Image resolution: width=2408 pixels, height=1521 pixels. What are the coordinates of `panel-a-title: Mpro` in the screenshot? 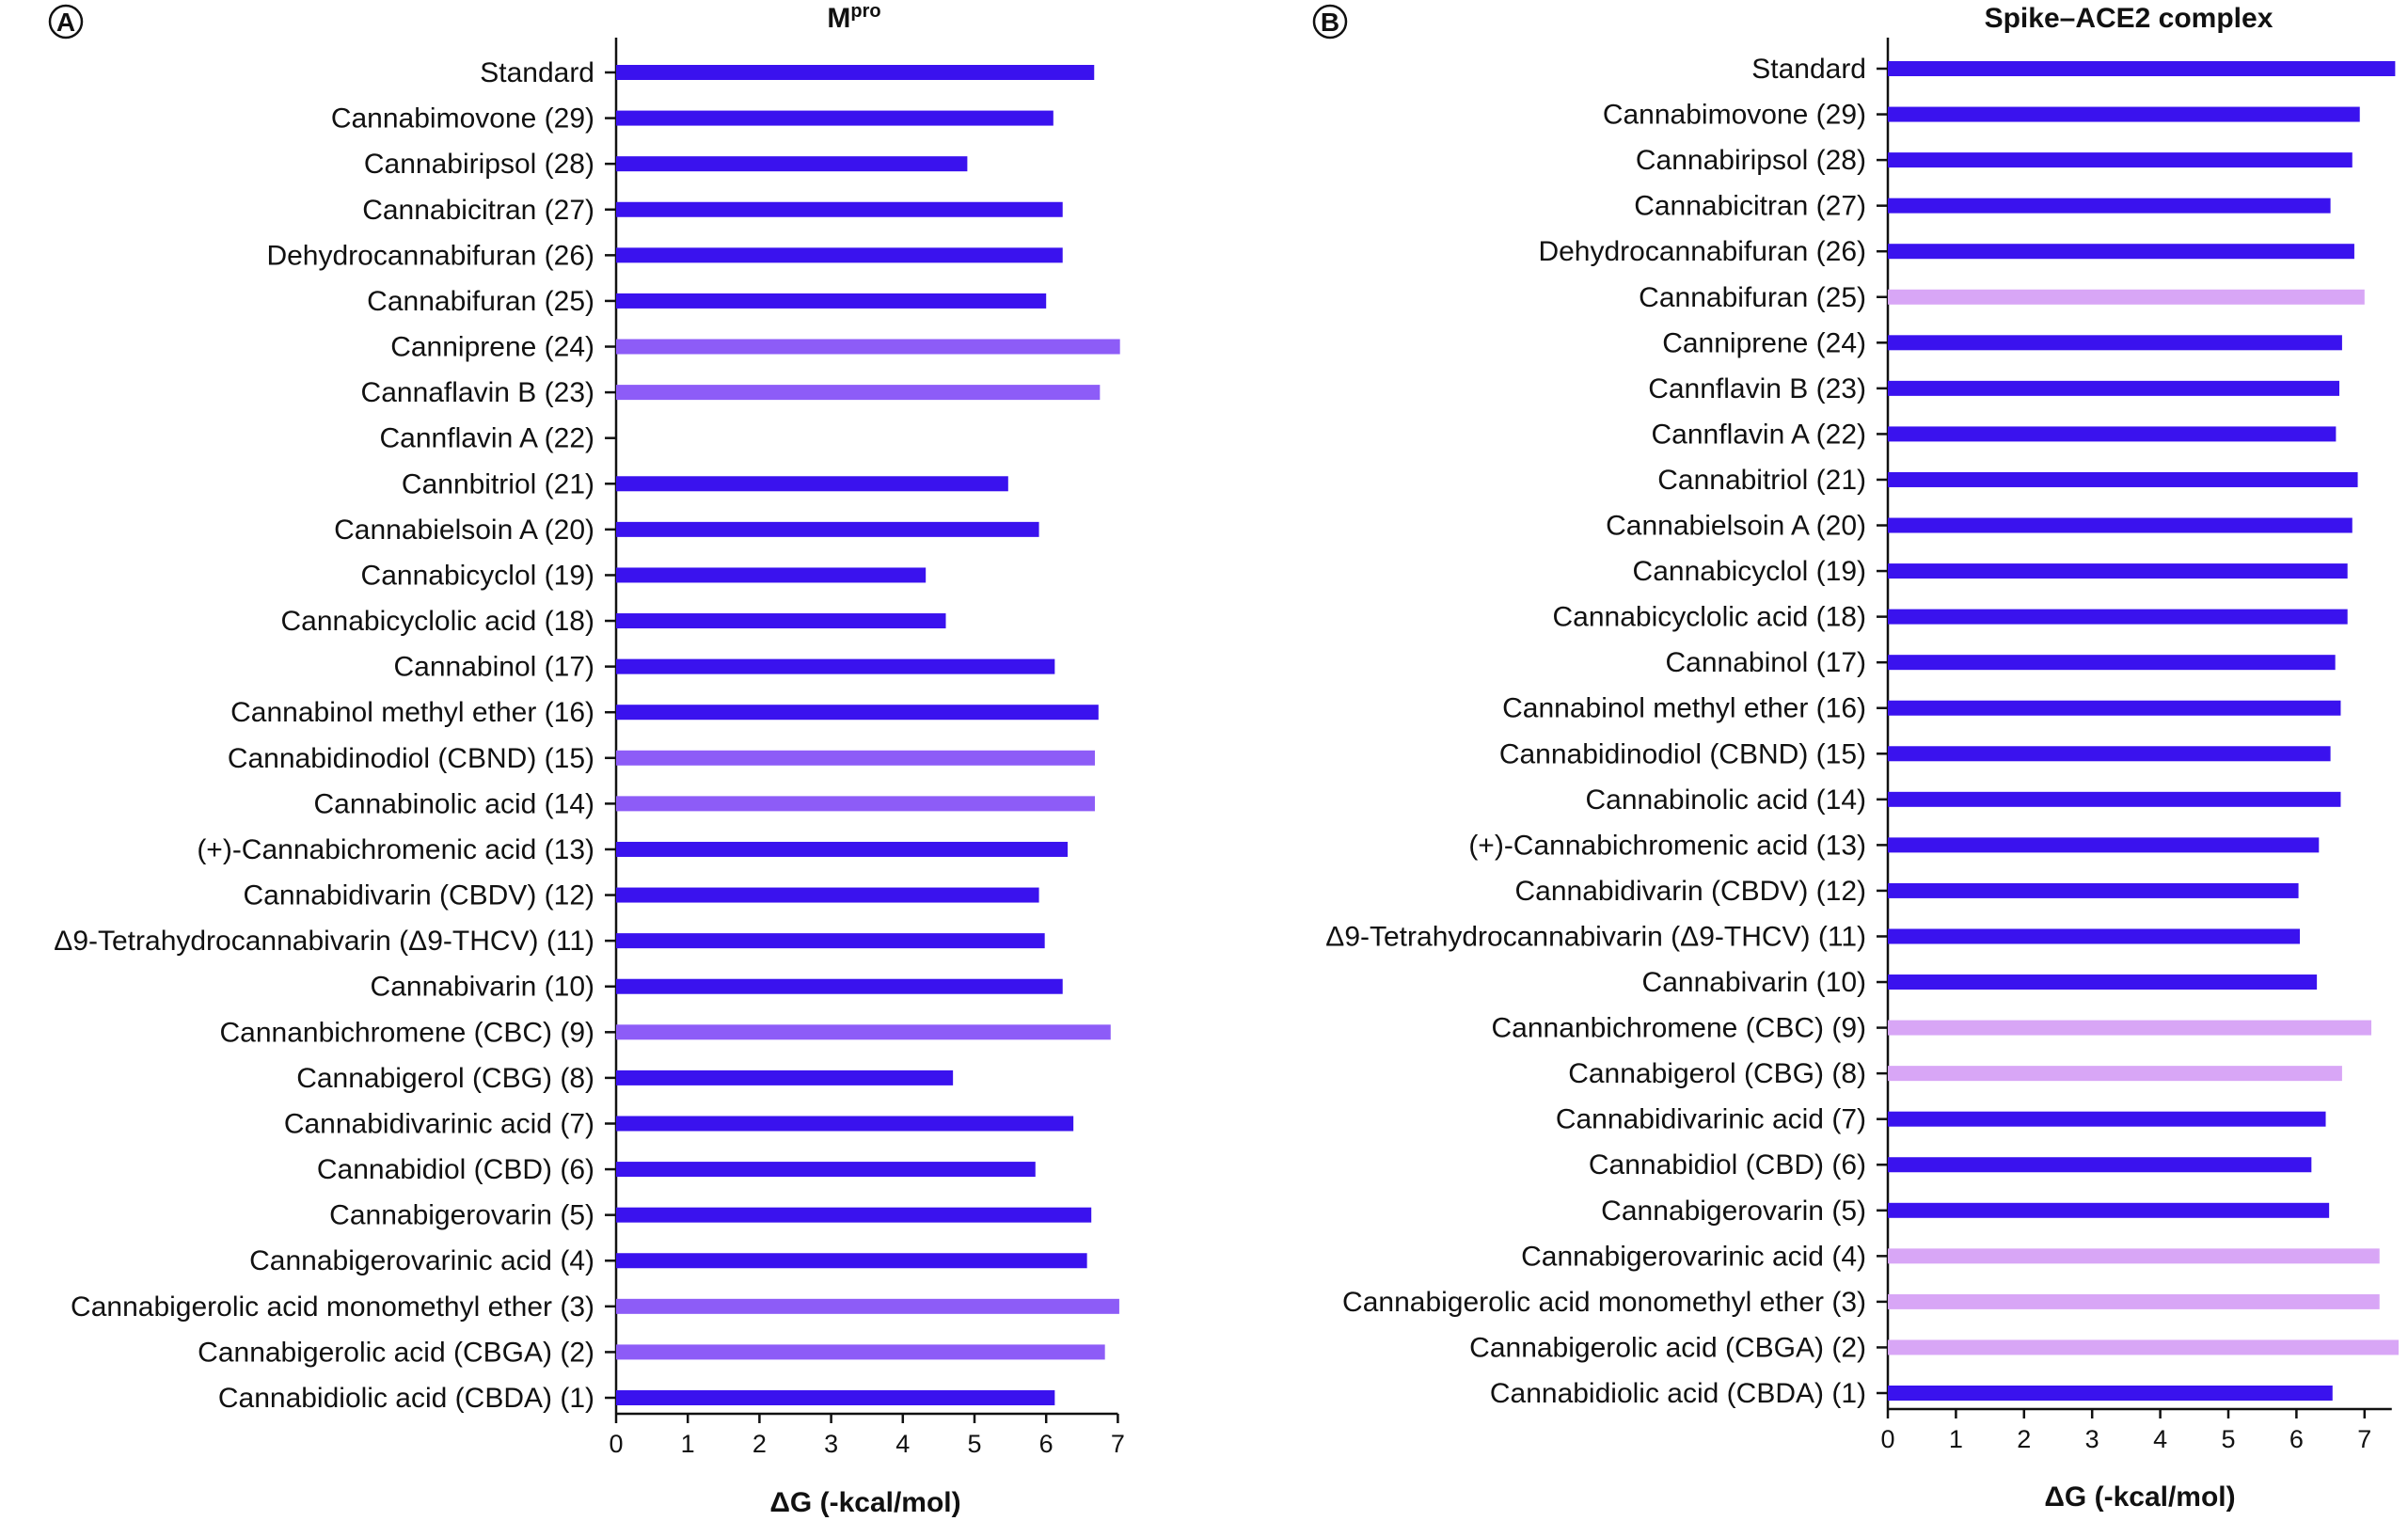 It's located at (854, 17).